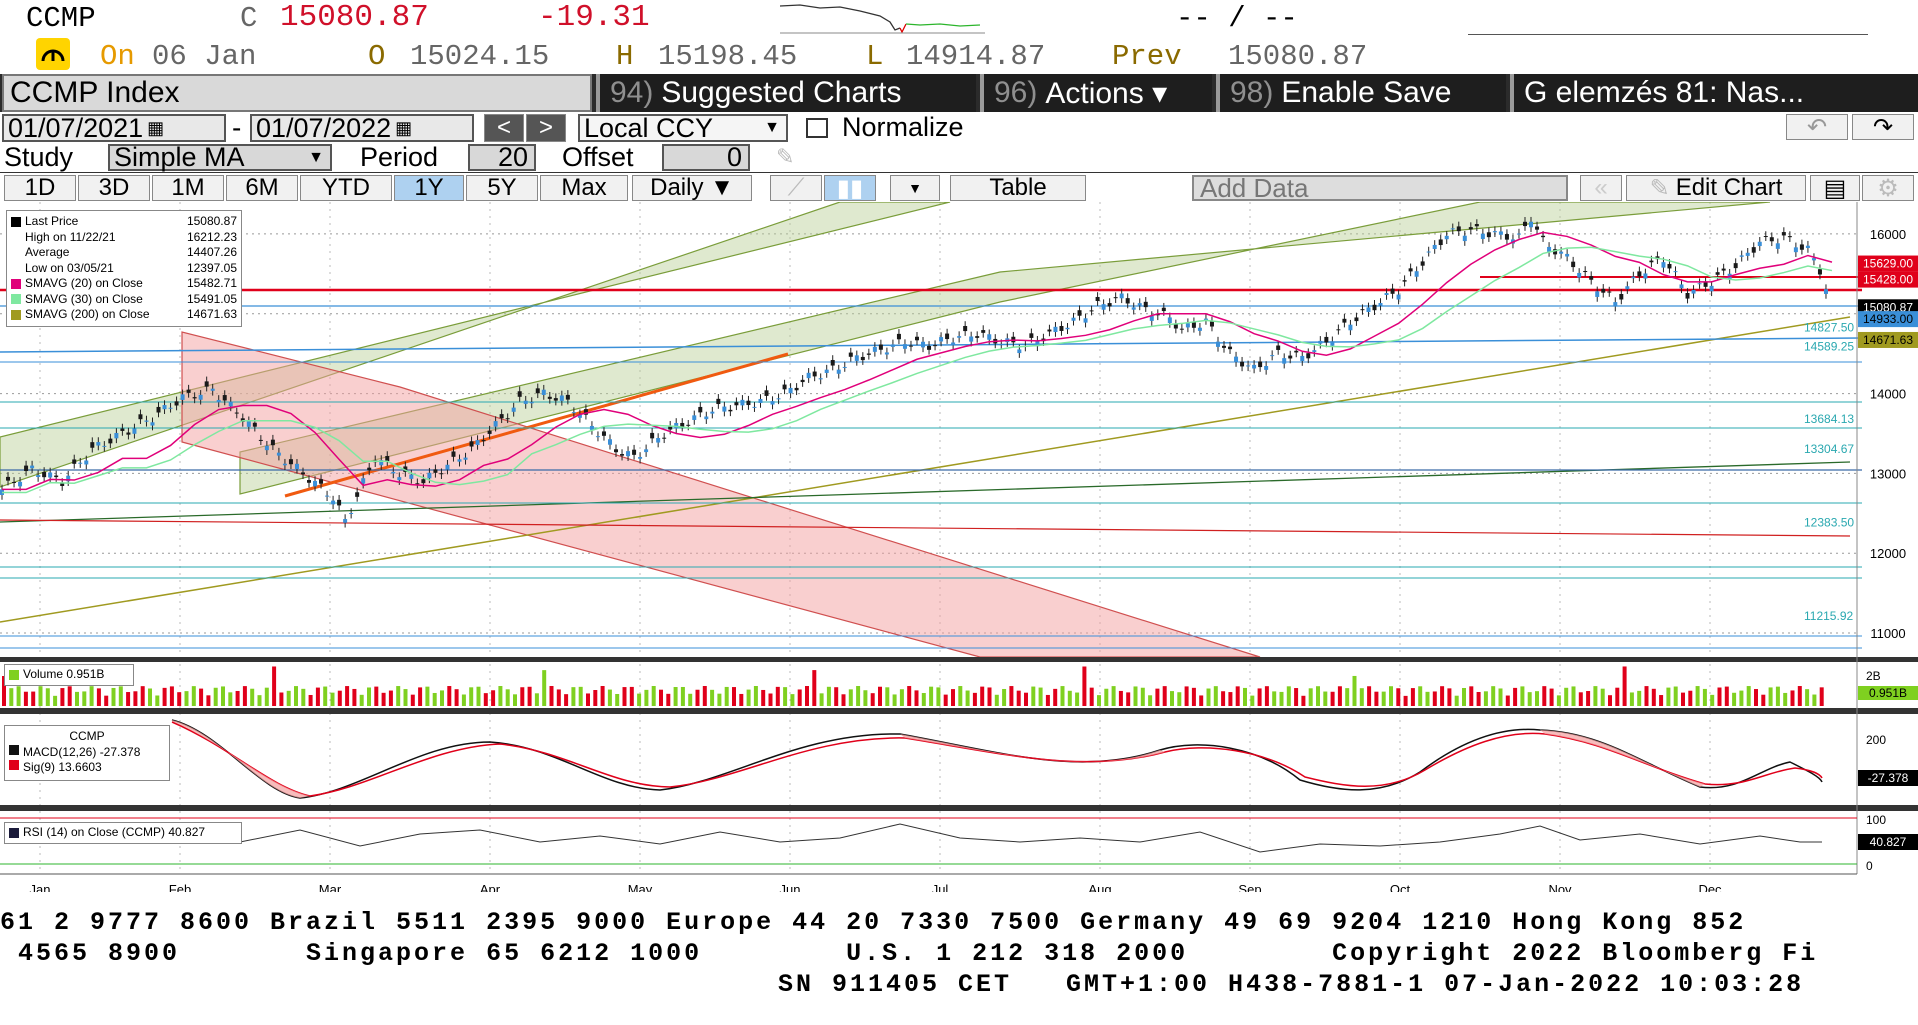 Image resolution: width=1918 pixels, height=1025 pixels. What do you see at coordinates (502, 187) in the screenshot?
I see `period-5y-button: 5Y` at bounding box center [502, 187].